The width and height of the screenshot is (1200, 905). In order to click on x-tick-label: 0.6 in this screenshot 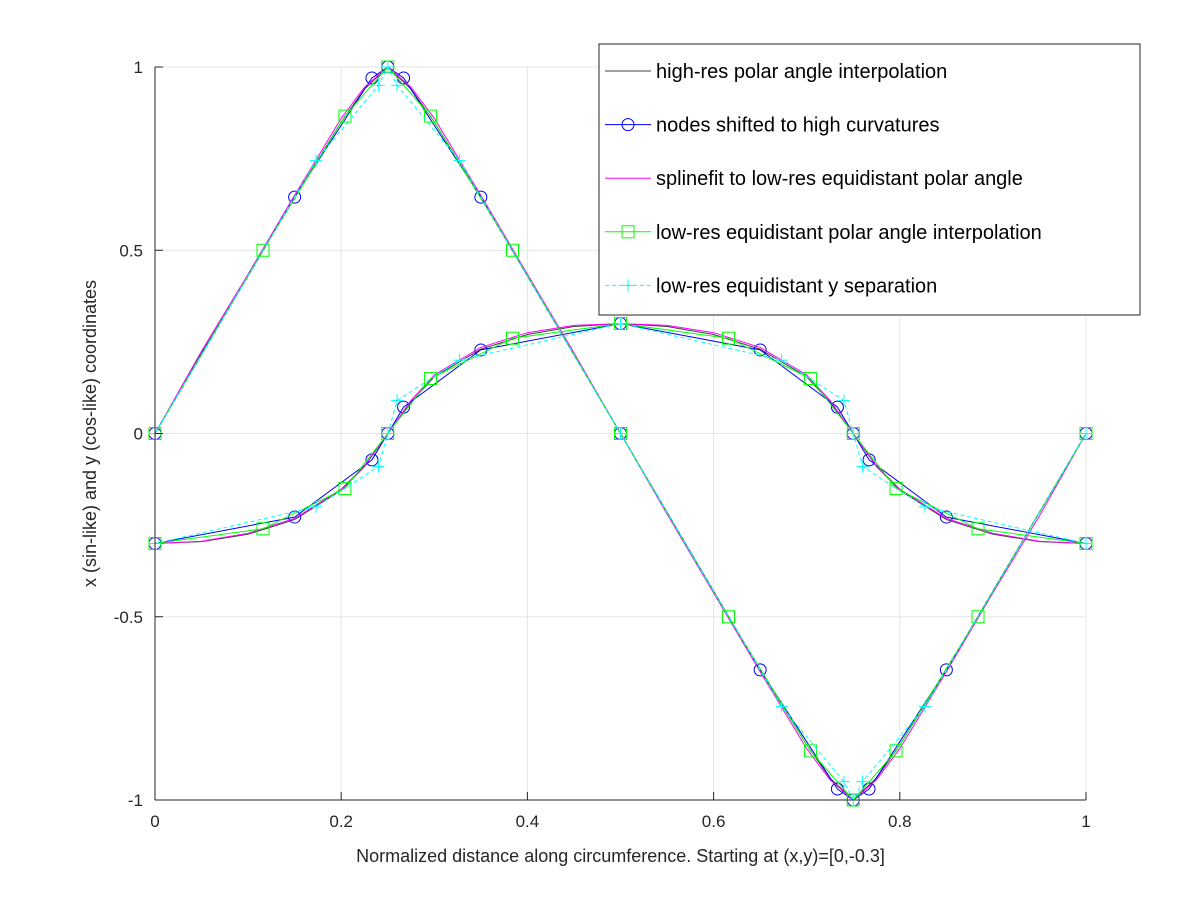, I will do `click(714, 821)`.